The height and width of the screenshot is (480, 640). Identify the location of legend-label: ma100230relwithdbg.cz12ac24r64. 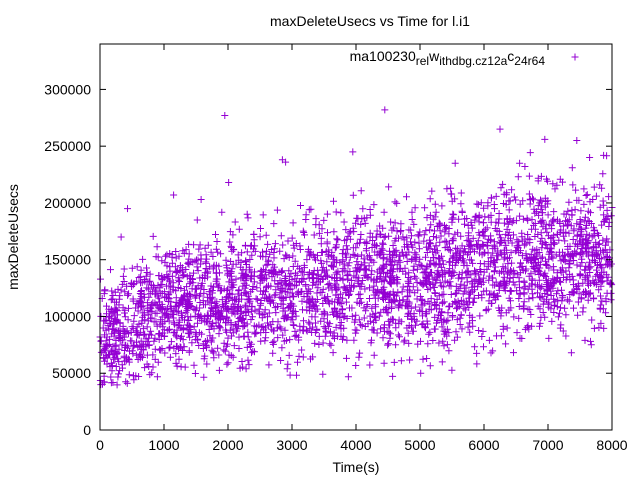
(448, 58).